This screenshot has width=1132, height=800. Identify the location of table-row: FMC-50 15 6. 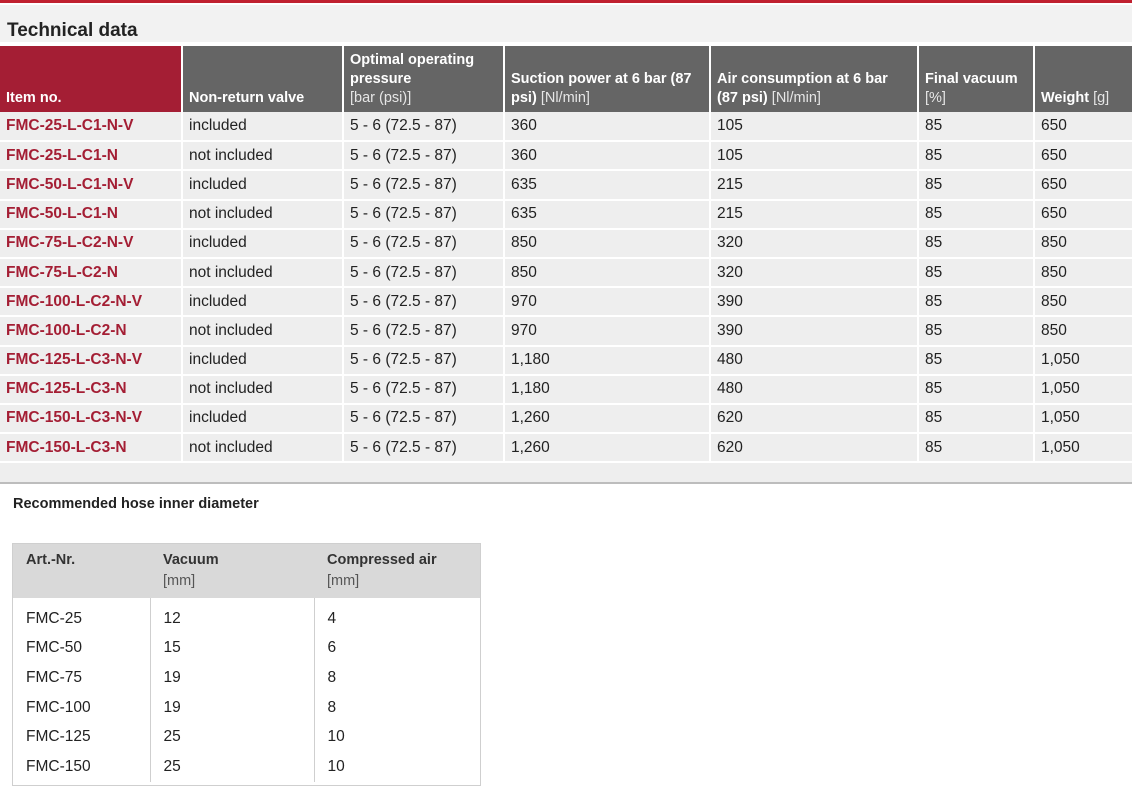
(246, 648).